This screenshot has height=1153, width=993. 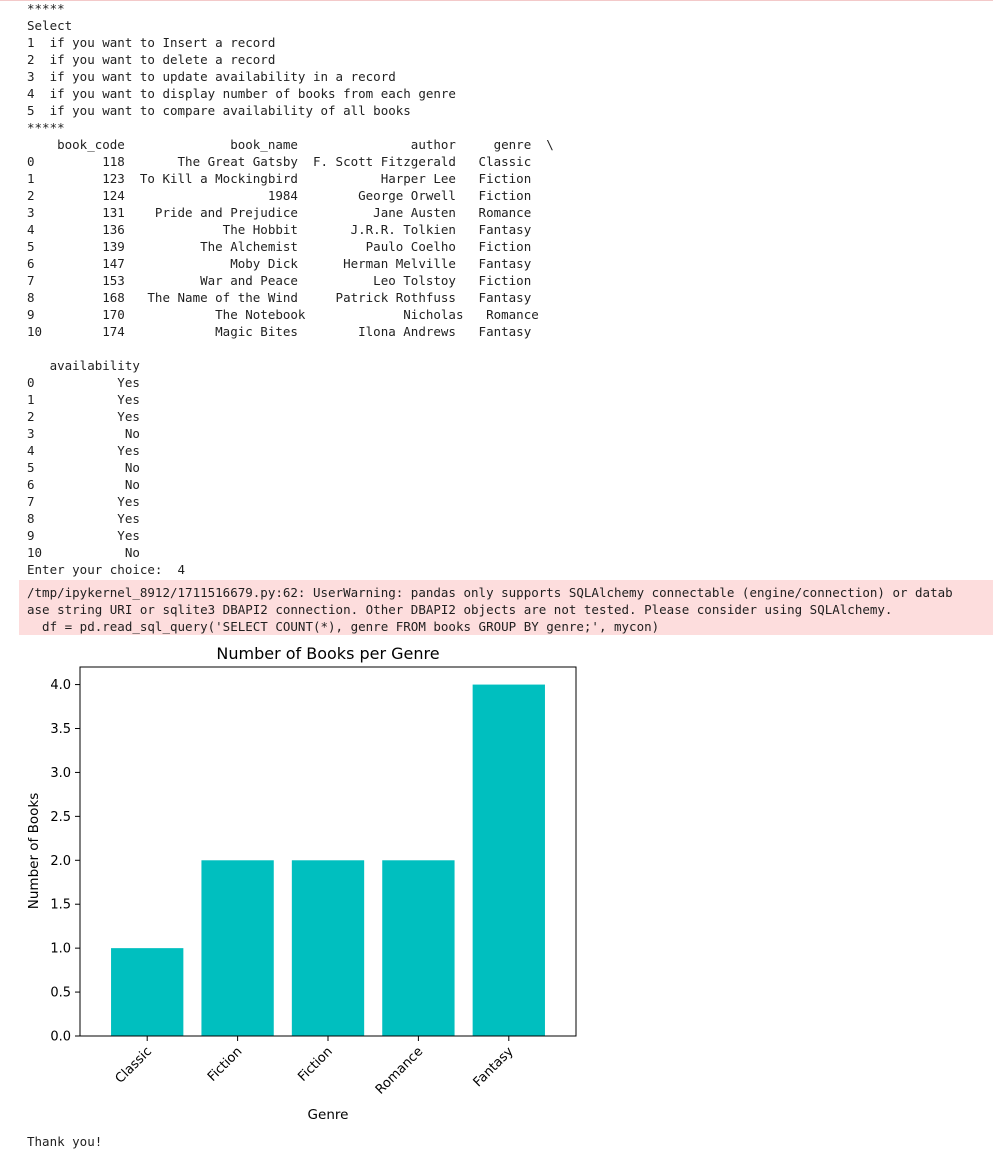 What do you see at coordinates (60, 729) in the screenshot?
I see `y-tick-label: 3.5` at bounding box center [60, 729].